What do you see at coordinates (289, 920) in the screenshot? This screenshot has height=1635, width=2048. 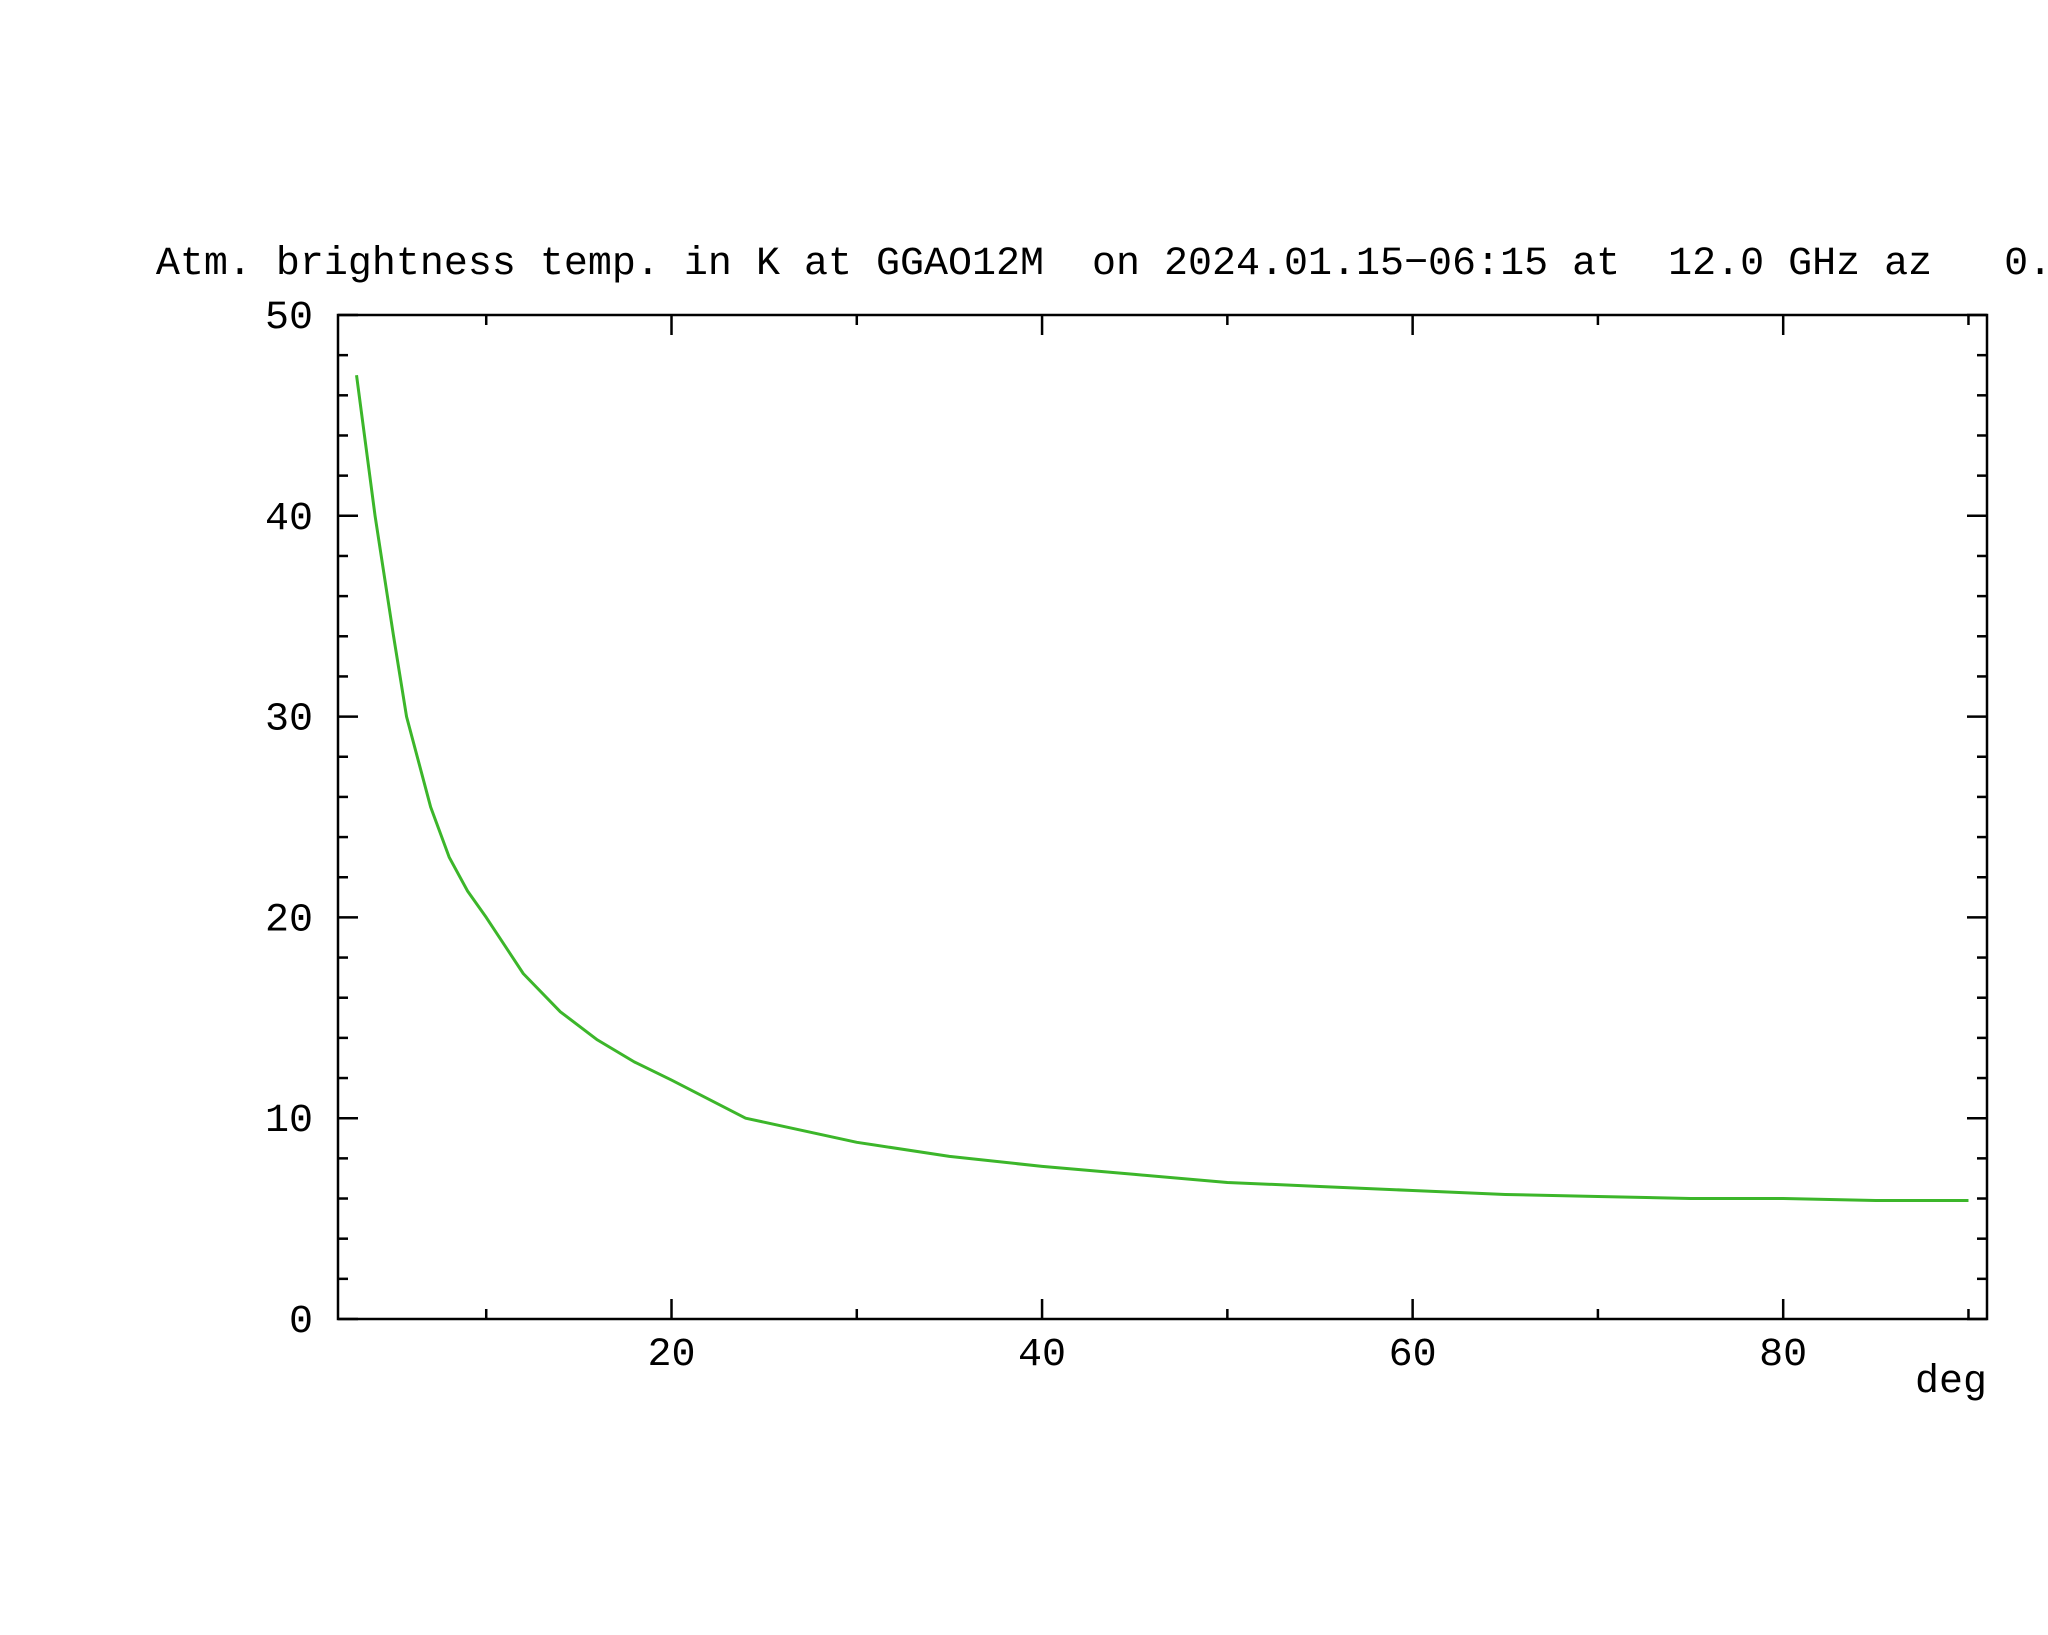 I see `y-tick-label: 20` at bounding box center [289, 920].